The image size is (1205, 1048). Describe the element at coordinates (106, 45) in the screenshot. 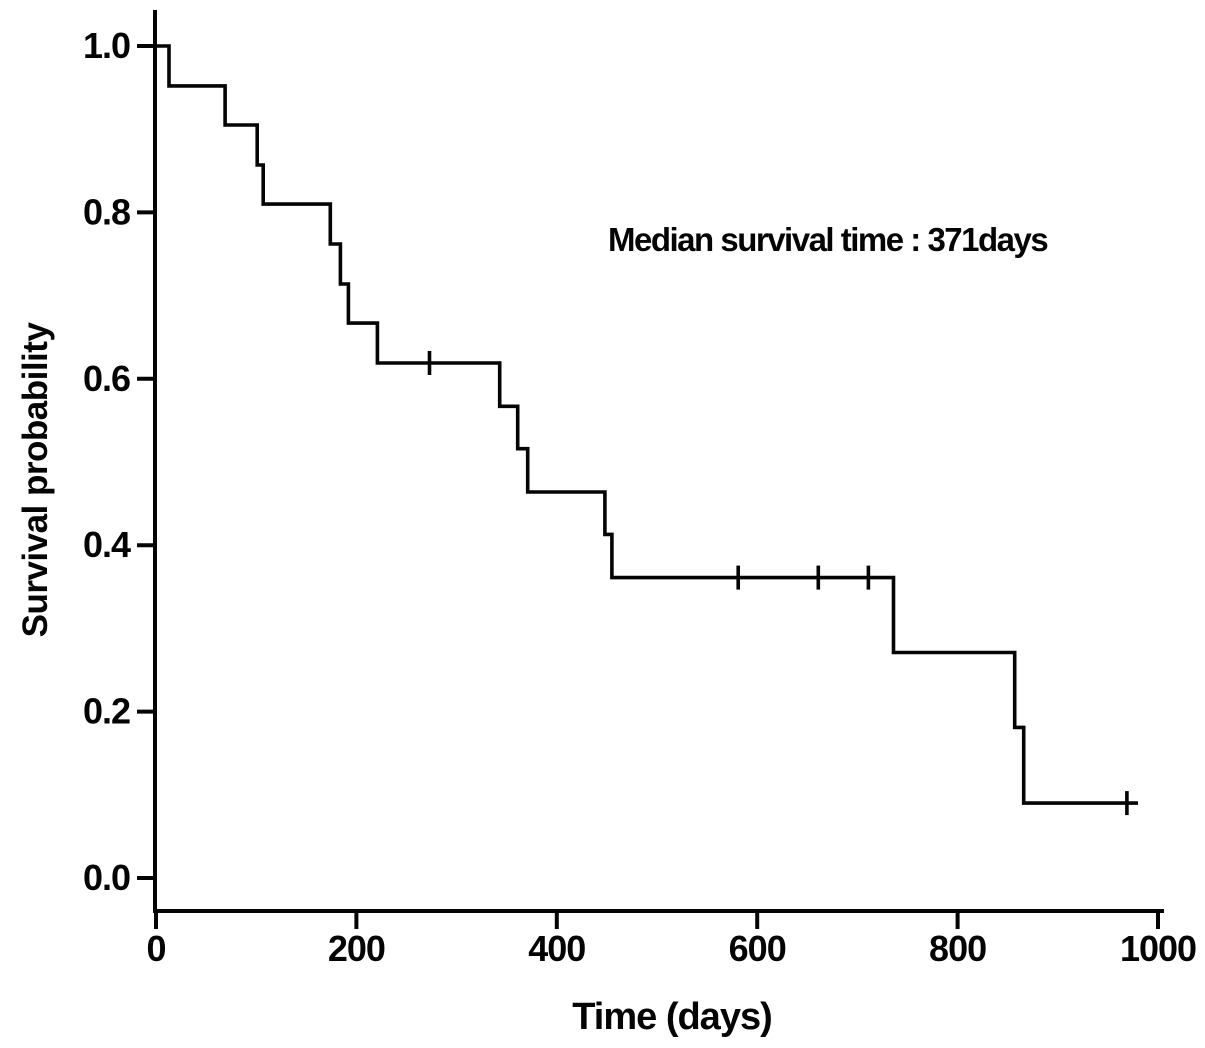

I see `y-tick-label: 1.0` at that location.